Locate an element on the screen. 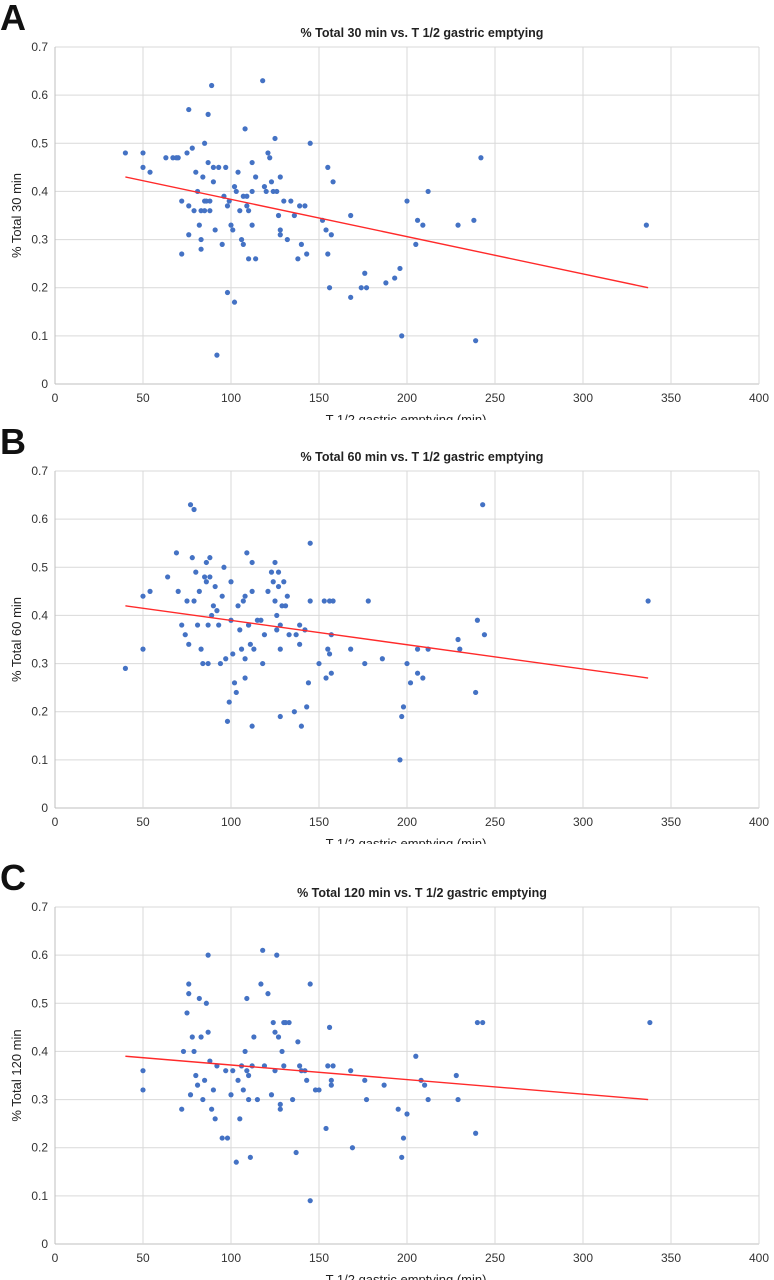 The height and width of the screenshot is (1280, 774). y-tick-label: 0.2 is located at coordinates (39, 712).